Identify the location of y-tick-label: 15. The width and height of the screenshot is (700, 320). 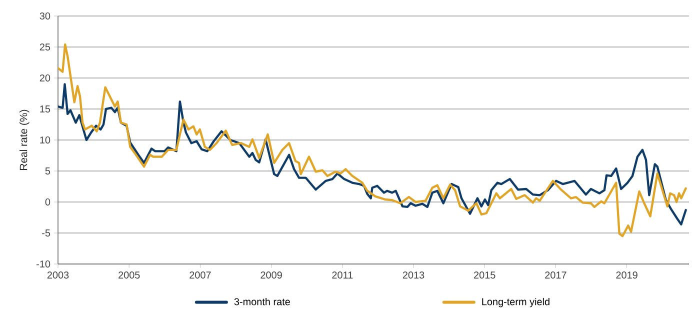
(45, 109).